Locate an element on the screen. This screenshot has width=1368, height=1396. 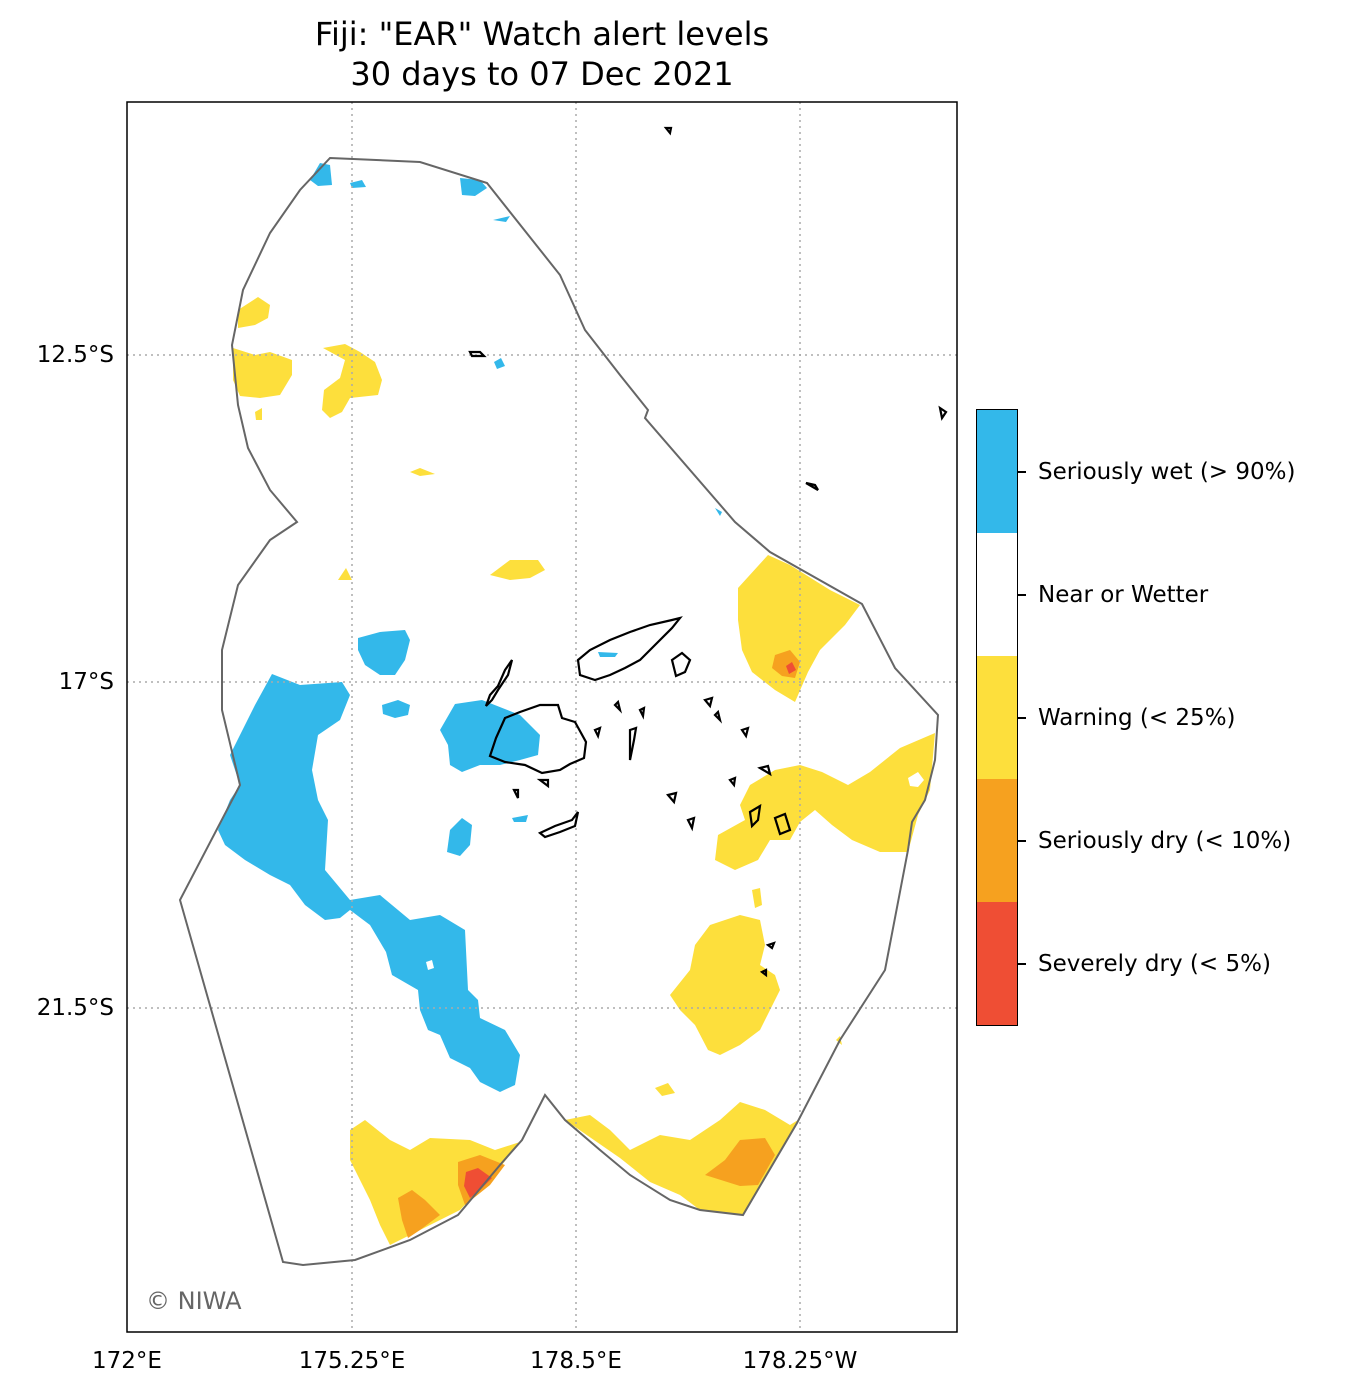
warning-region-south-center is located at coordinates (725, 985).